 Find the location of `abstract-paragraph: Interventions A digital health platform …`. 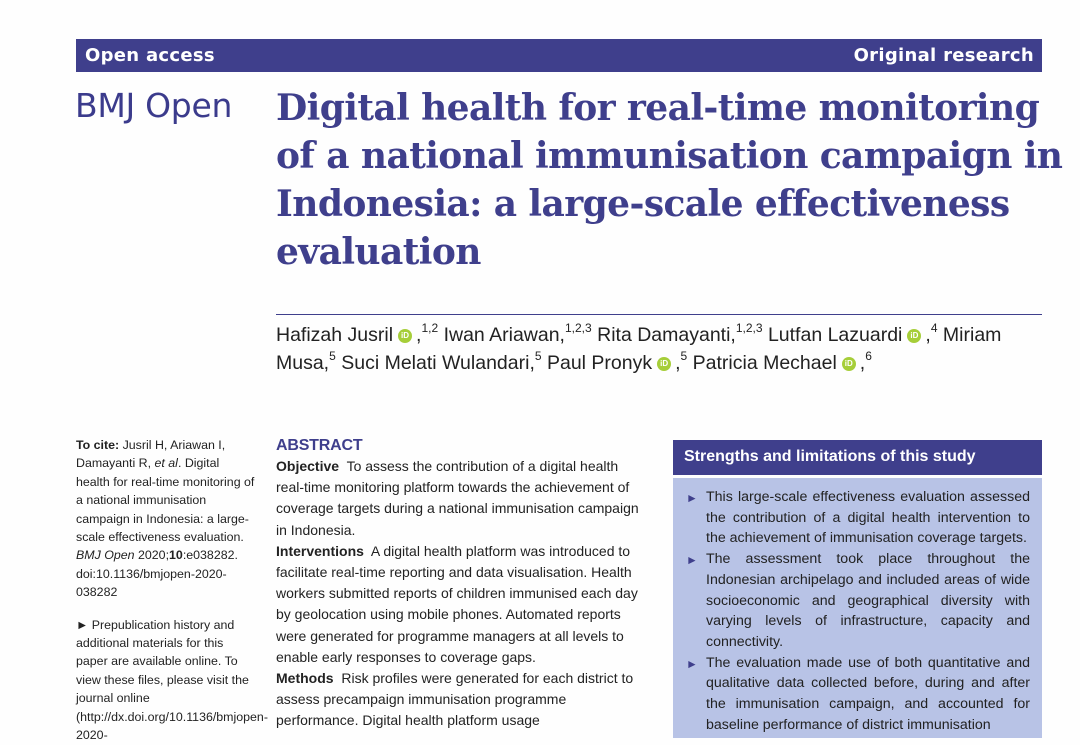

abstract-paragraph: Interventions A digital health platform … is located at coordinates (462, 604).